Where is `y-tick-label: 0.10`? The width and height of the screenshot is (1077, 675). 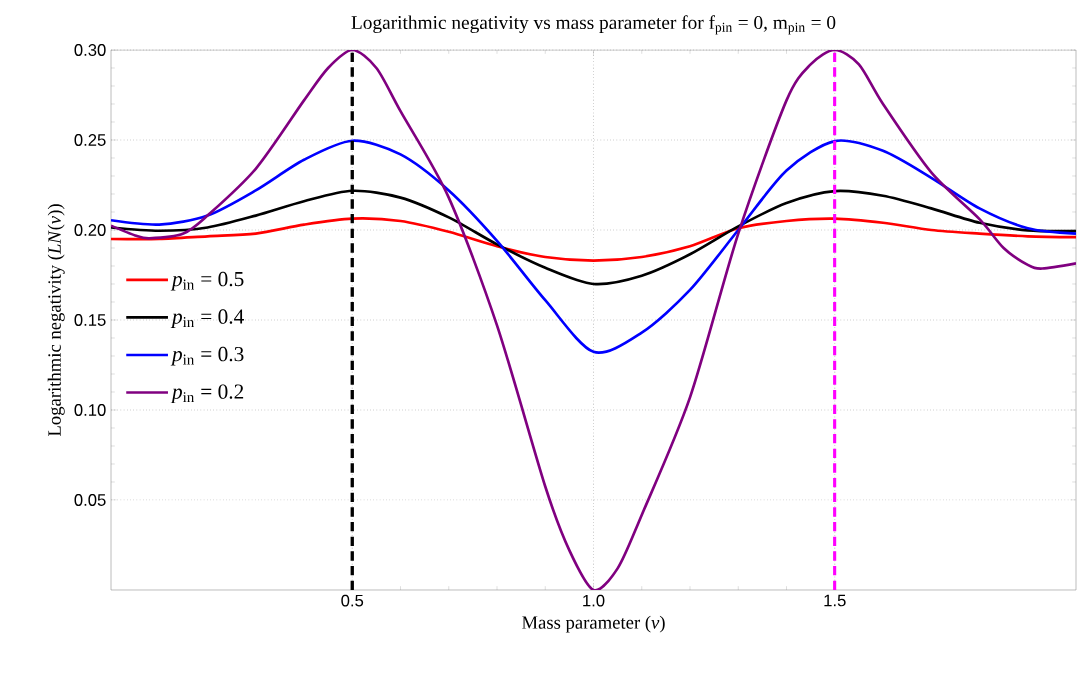
y-tick-label: 0.10 is located at coordinates (90, 410).